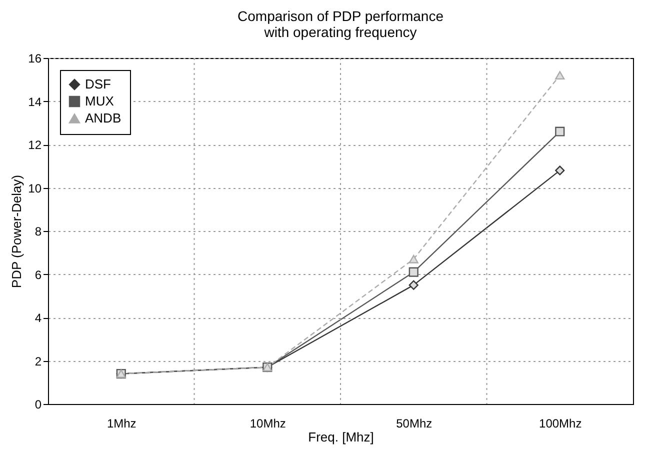  Describe the element at coordinates (38, 231) in the screenshot. I see `y-tick-label: 8` at that location.